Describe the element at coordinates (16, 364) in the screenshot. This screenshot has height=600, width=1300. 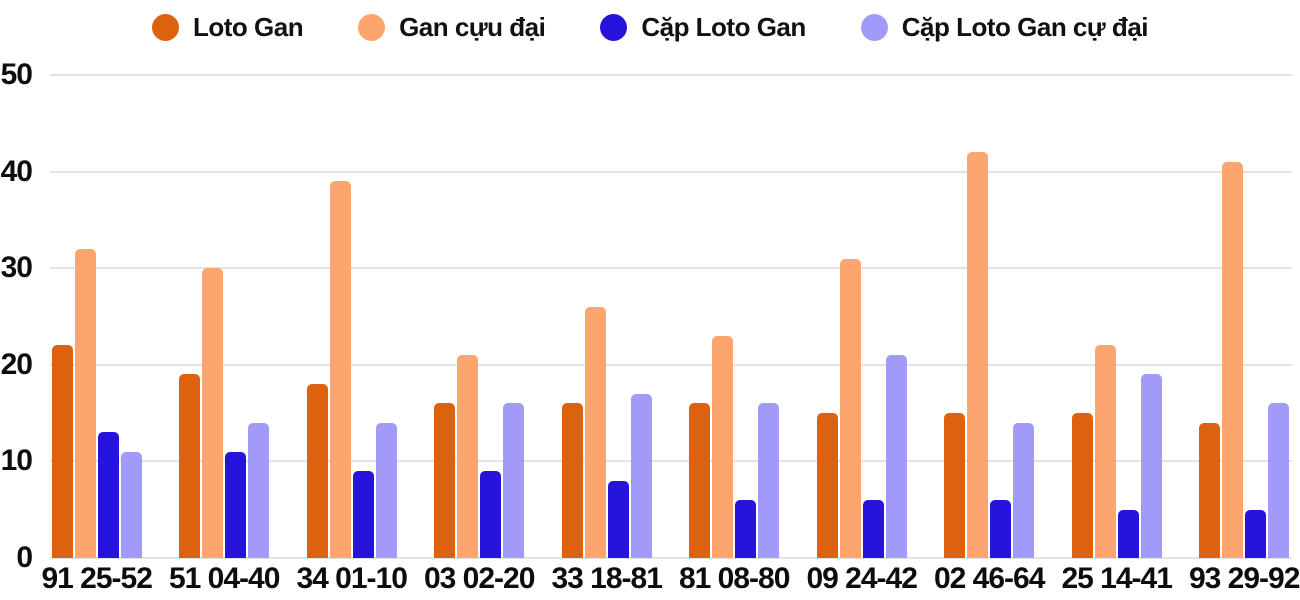
I see `y-axis-tick-label: 20` at that location.